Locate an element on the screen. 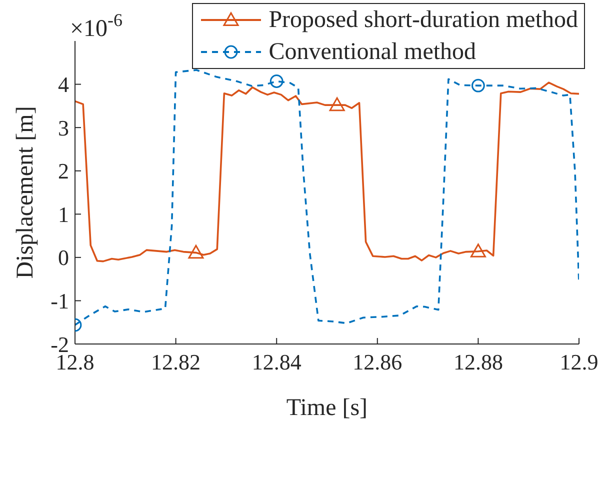 The image size is (606, 491). y-tick-label: 0 is located at coordinates (63, 257).